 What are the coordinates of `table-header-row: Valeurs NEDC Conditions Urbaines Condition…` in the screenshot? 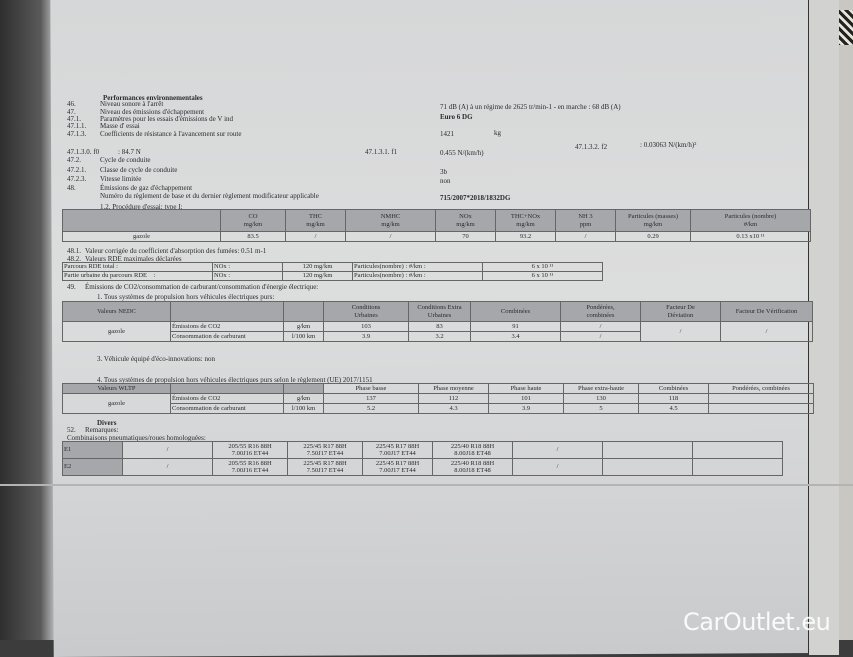 It's located at (437, 311).